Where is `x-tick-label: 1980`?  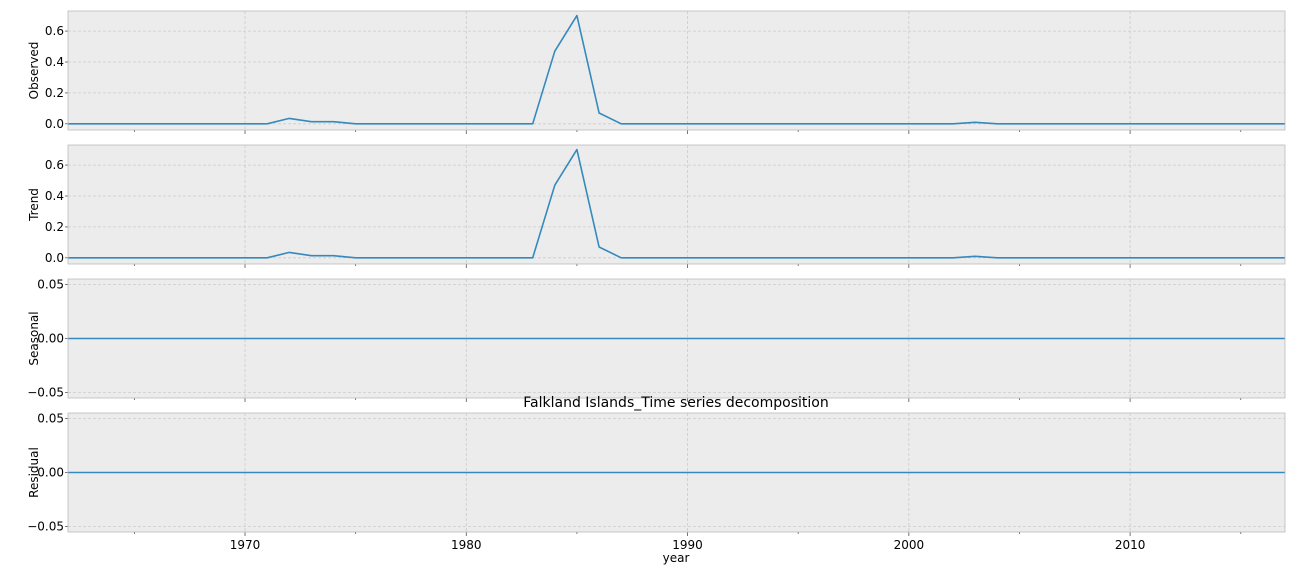 x-tick-label: 1980 is located at coordinates (466, 545).